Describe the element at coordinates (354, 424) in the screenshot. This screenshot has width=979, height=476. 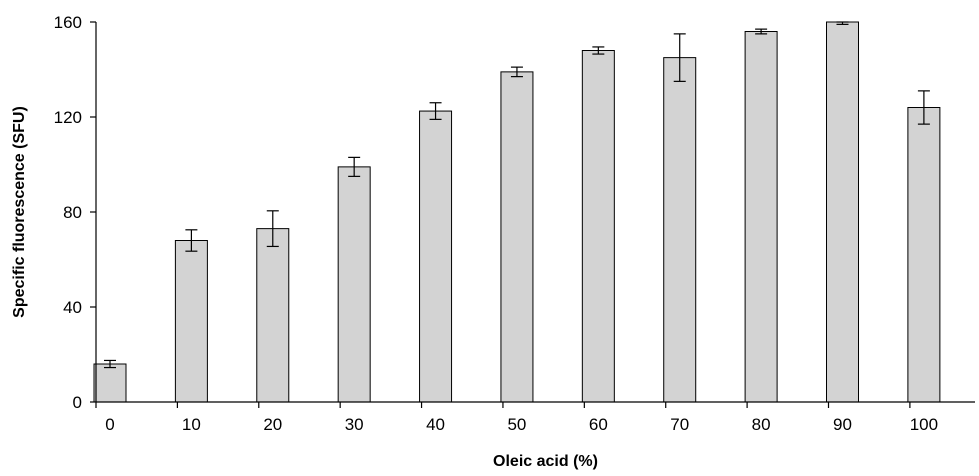
I see `x-tick-label: 30` at that location.